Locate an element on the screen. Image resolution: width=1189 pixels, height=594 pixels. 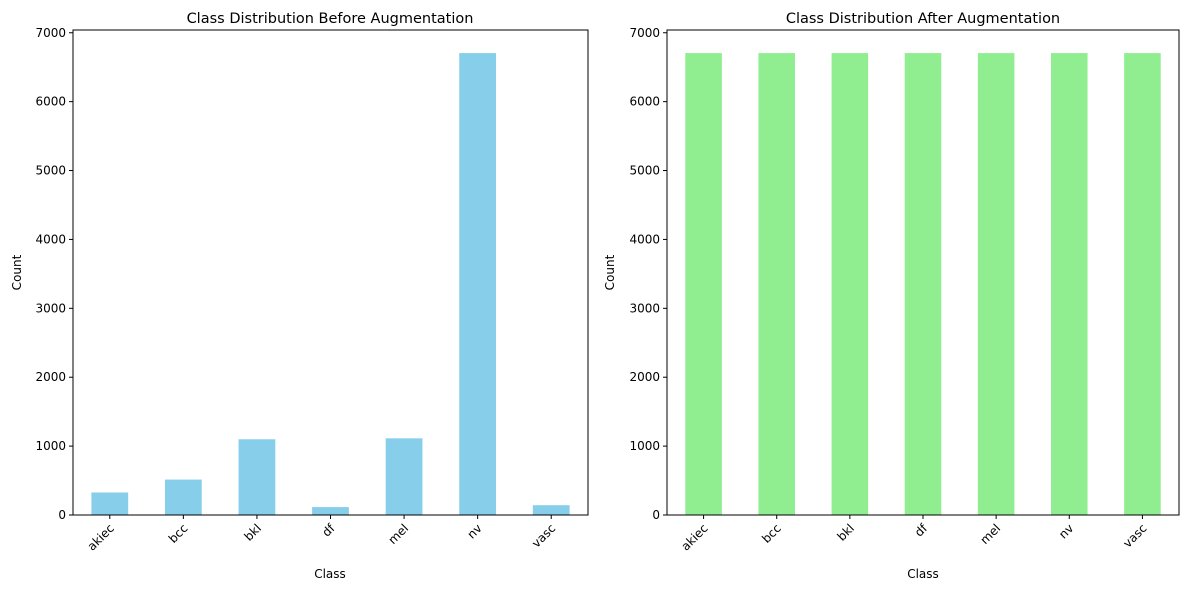
chart-title: Class Distribution Before Augmentation is located at coordinates (330, 19).